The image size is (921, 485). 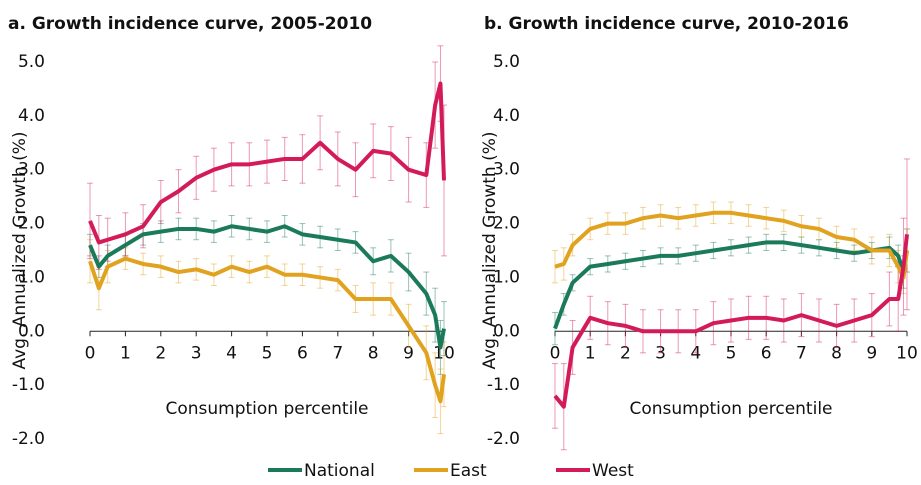 I want to click on legend-label: West, so click(x=613, y=471).